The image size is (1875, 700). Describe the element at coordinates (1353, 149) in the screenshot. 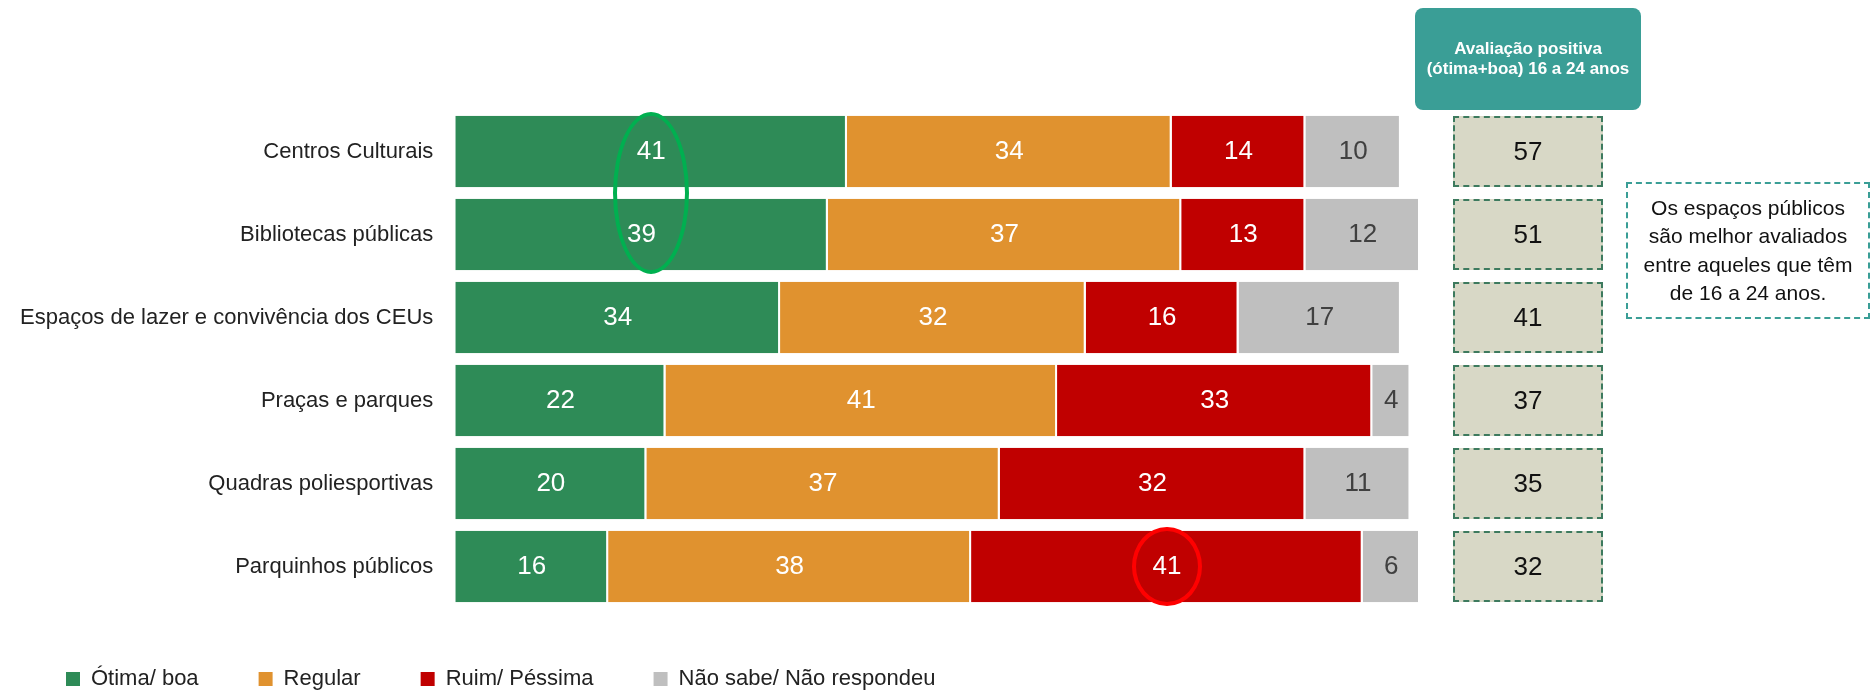

I see `data-label: 10` at that location.